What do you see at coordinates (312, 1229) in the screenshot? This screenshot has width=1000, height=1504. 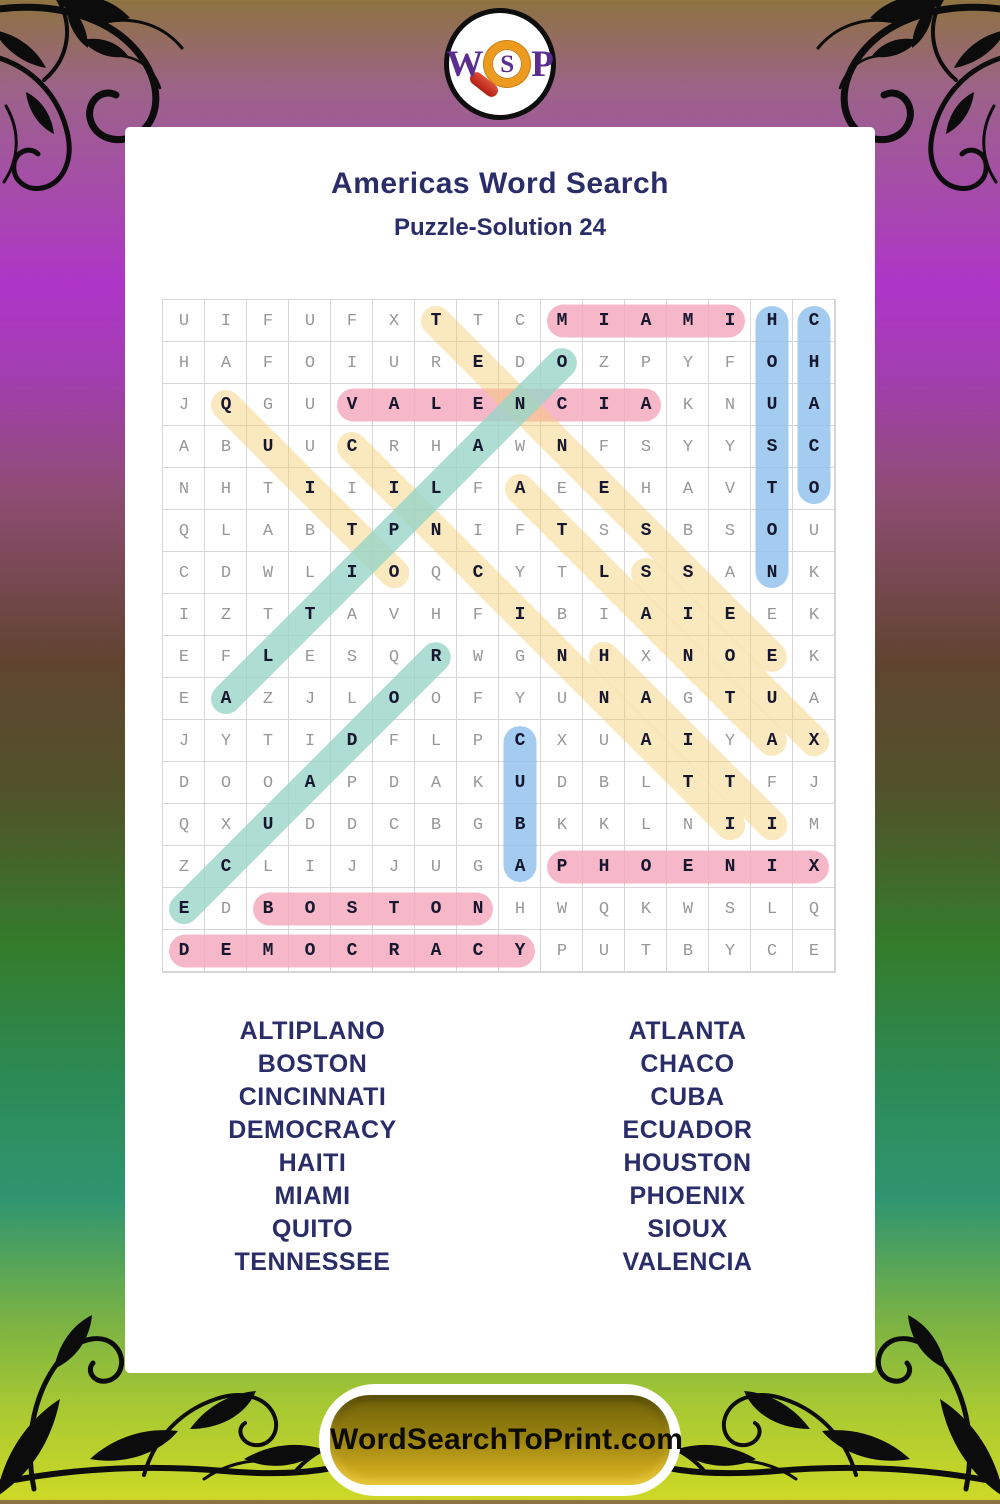 I see `word-list-item: QUITO` at bounding box center [312, 1229].